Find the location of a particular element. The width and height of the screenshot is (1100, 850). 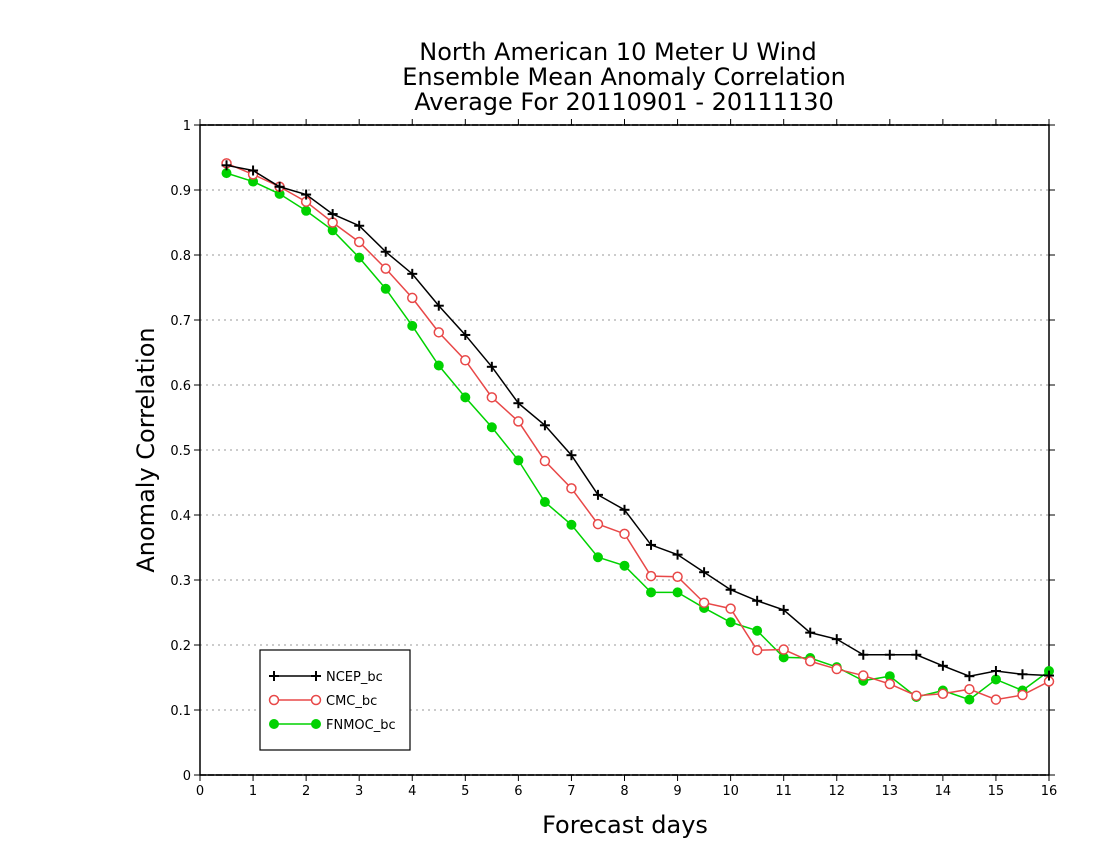

chart-title-line-2: Ensemble Mean Anomaly Correlation is located at coordinates (624, 77).